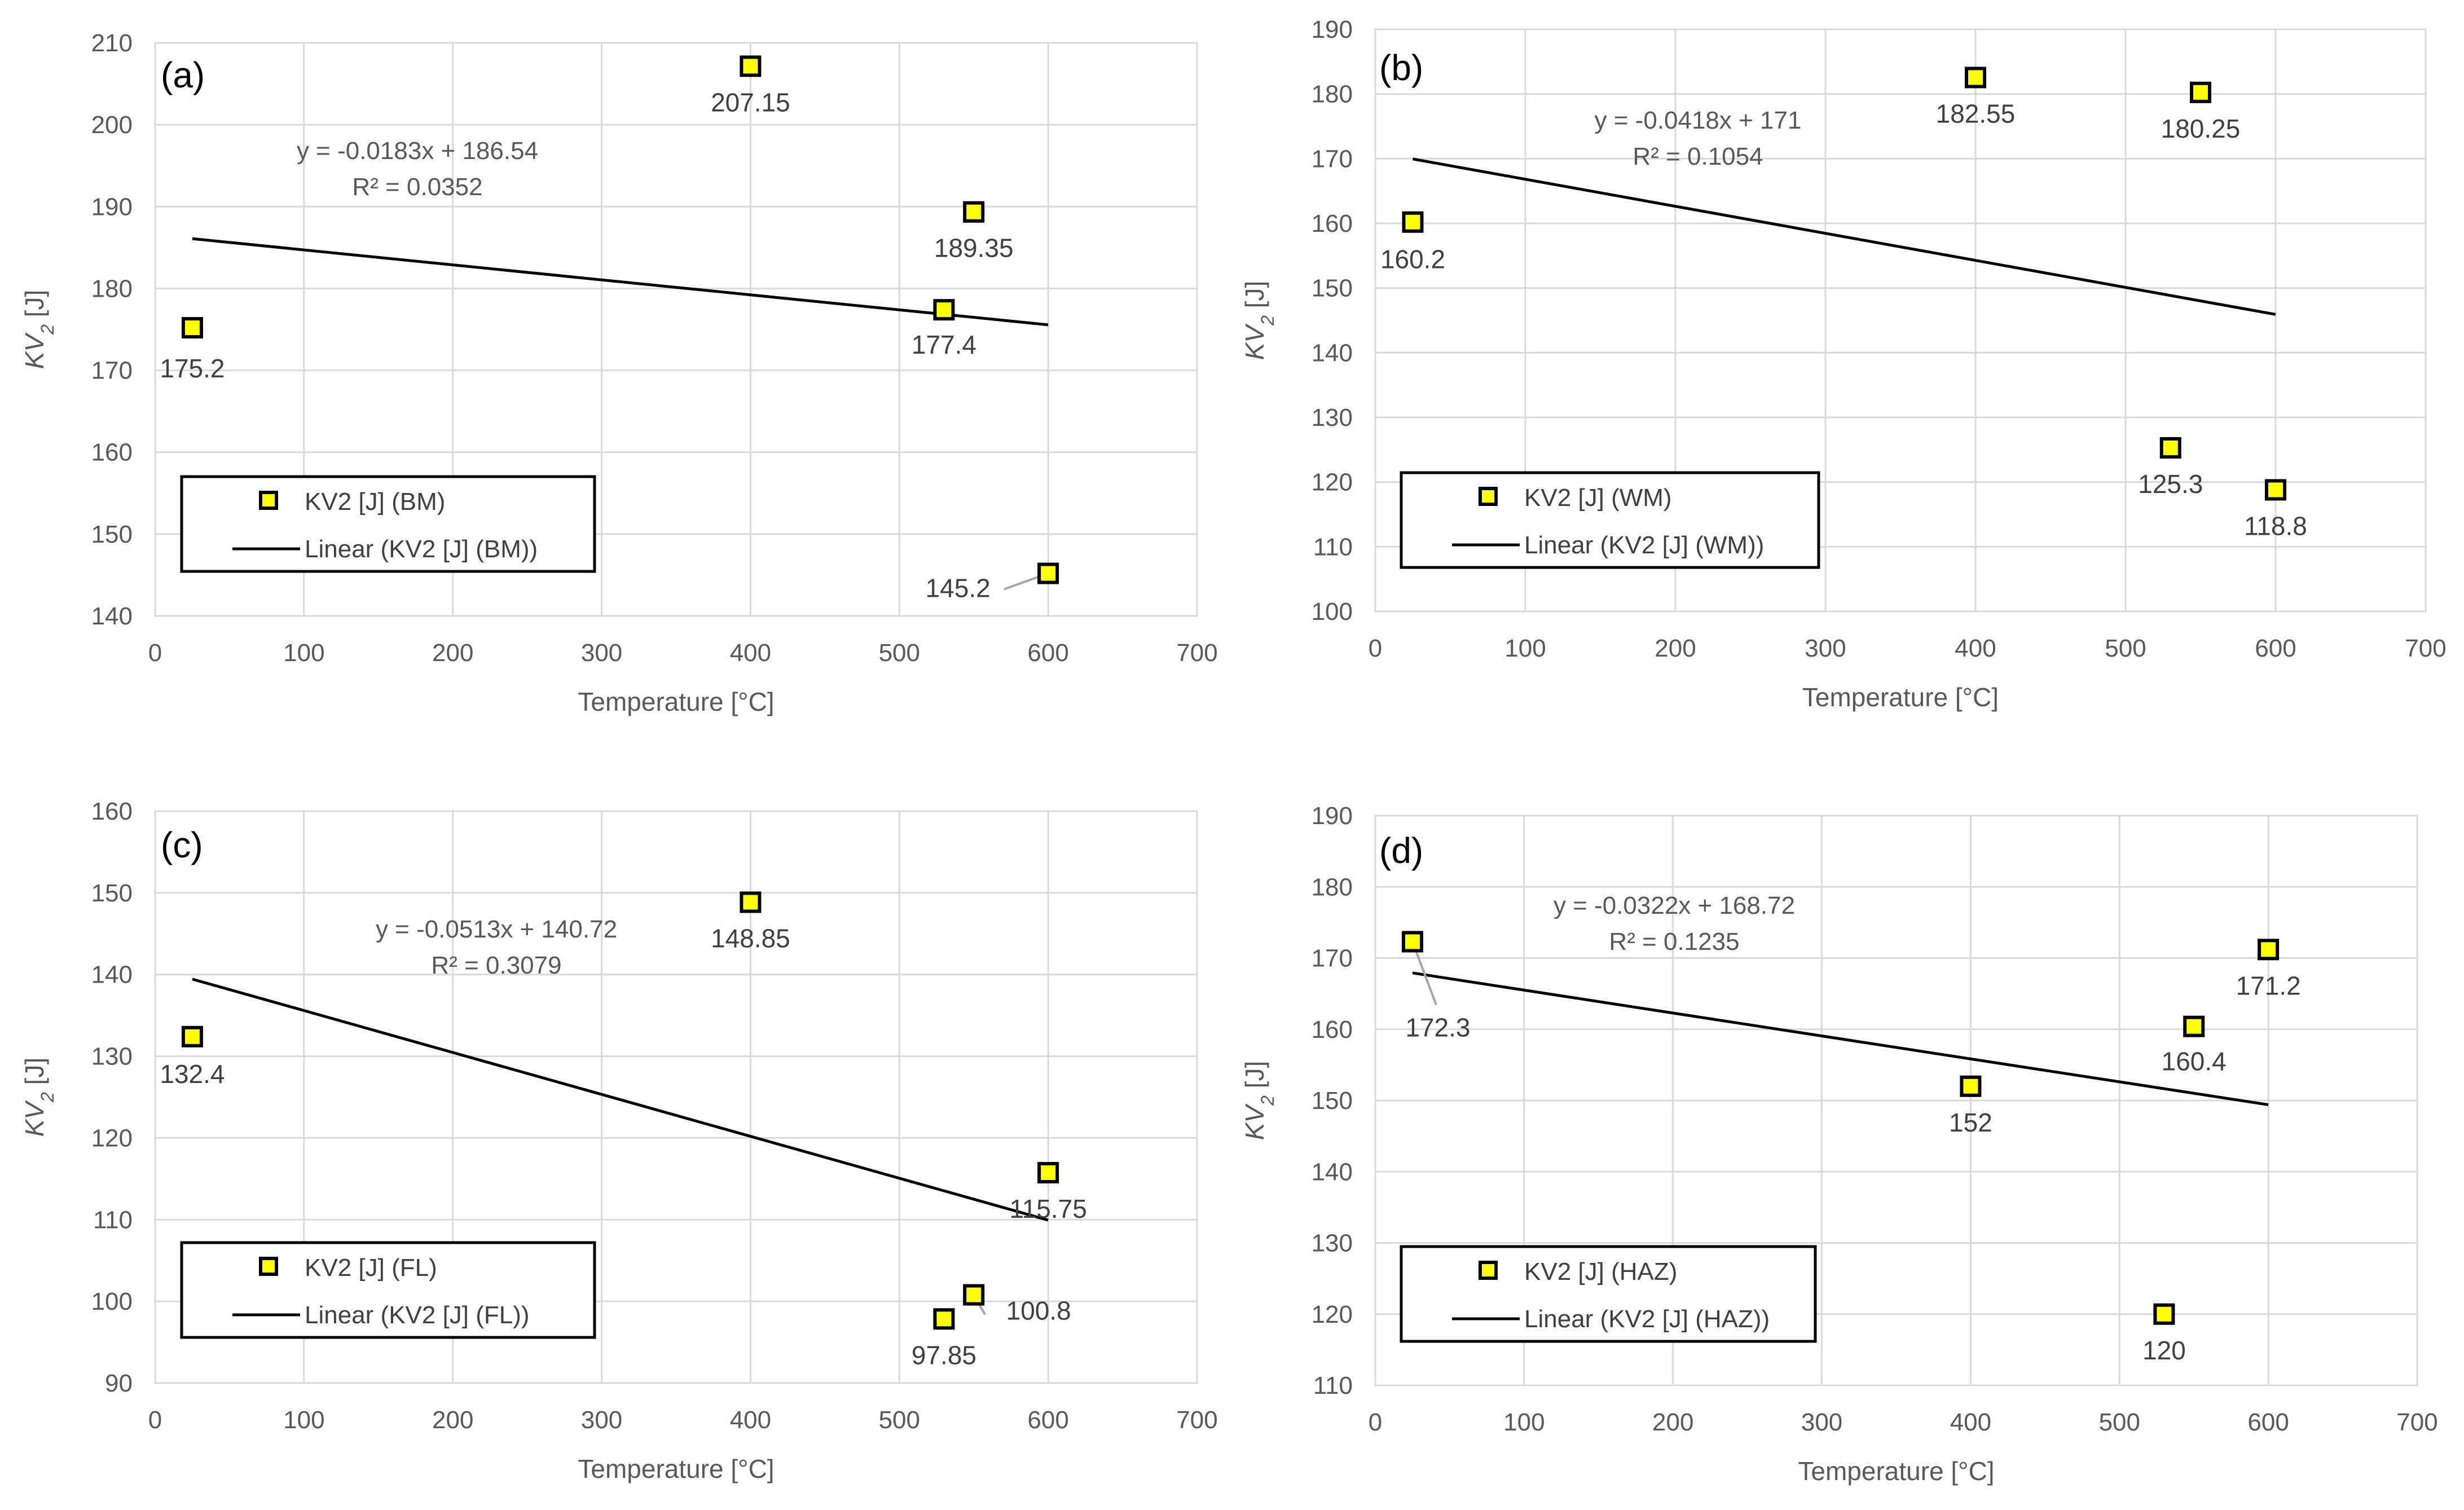 Image resolution: width=2464 pixels, height=1510 pixels. I want to click on legend-label-series: KV2 [J] (HAZ), so click(1600, 1272).